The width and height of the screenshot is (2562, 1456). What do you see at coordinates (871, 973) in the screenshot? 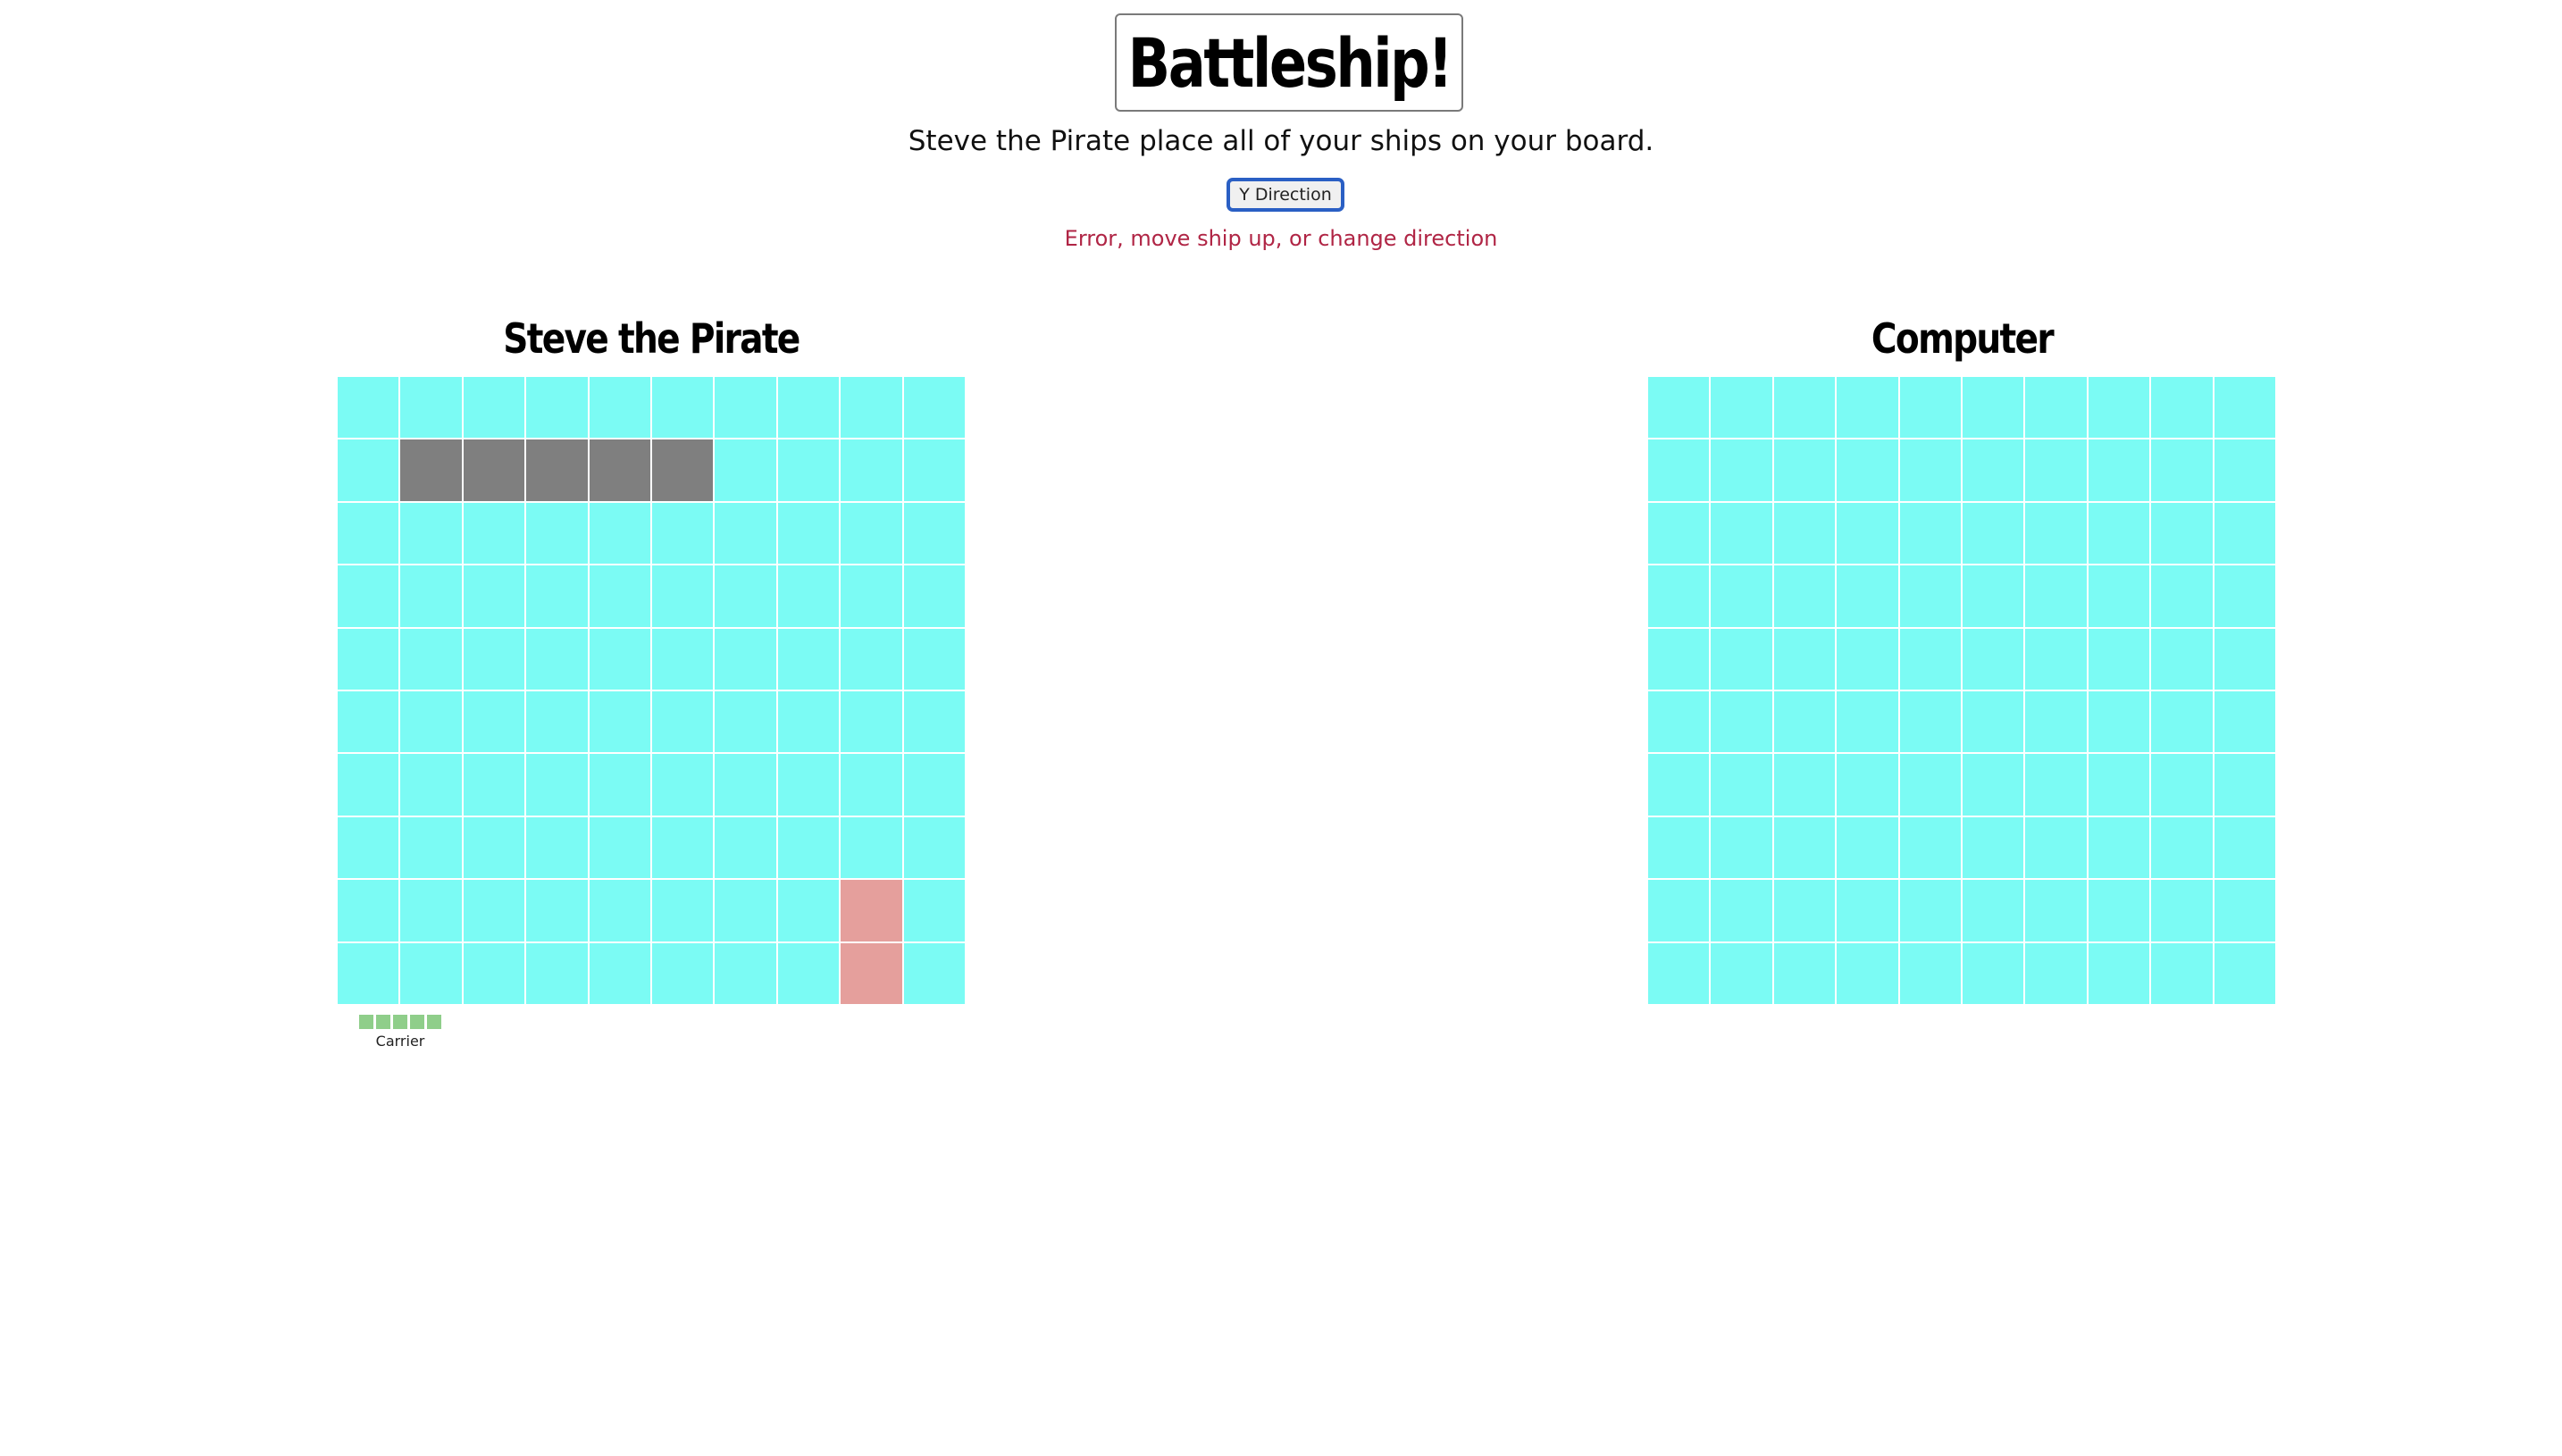
I see `player-cell-invalid` at bounding box center [871, 973].